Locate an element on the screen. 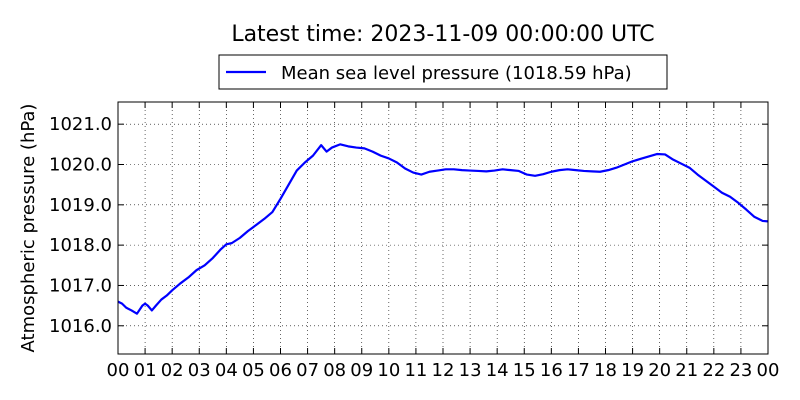 The height and width of the screenshot is (400, 800). x-tick-label: 15 is located at coordinates (524, 370).